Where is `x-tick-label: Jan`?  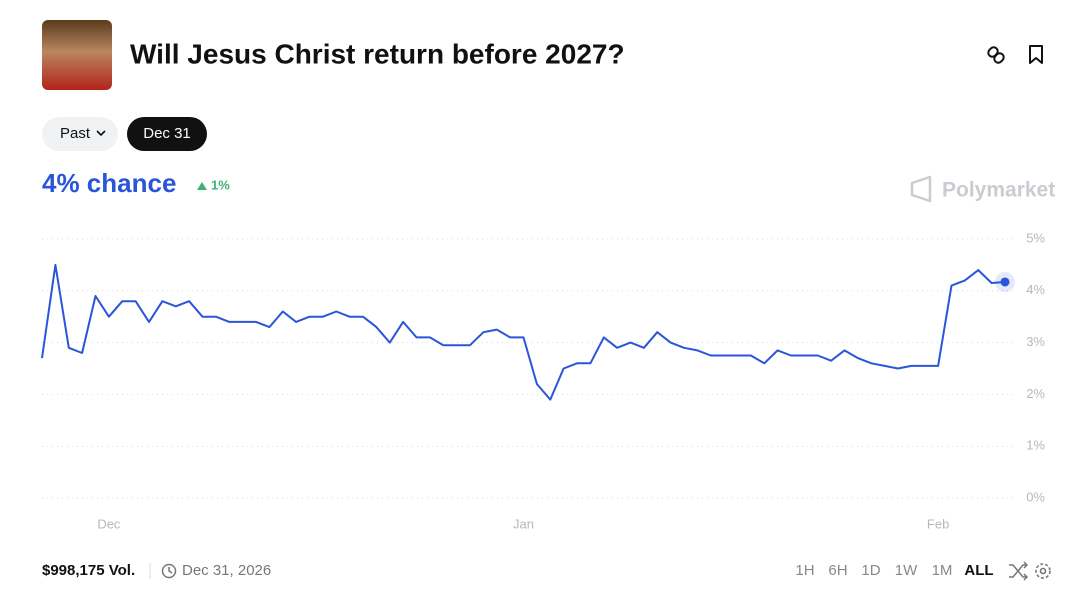 x-tick-label: Jan is located at coordinates (523, 523).